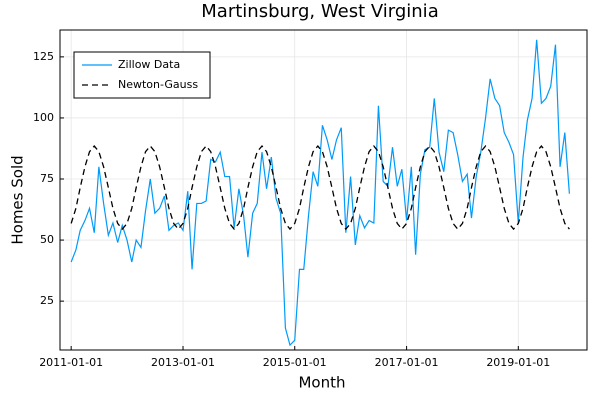 The height and width of the screenshot is (404, 600). I want to click on y-tick-label: 125, so click(43, 56).